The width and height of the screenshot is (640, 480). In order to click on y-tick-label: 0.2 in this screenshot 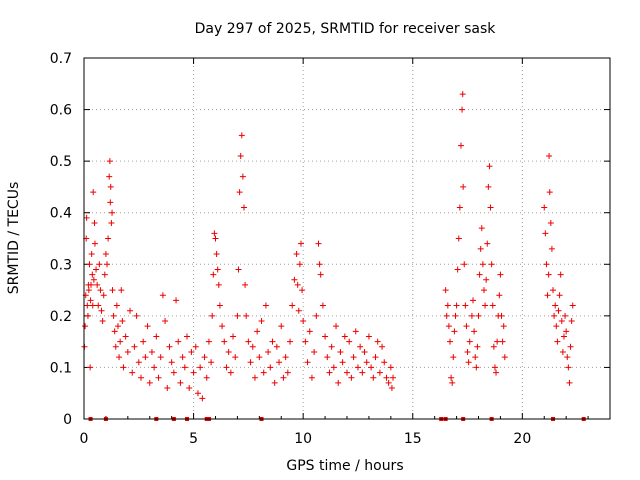, I will do `click(61, 317)`.